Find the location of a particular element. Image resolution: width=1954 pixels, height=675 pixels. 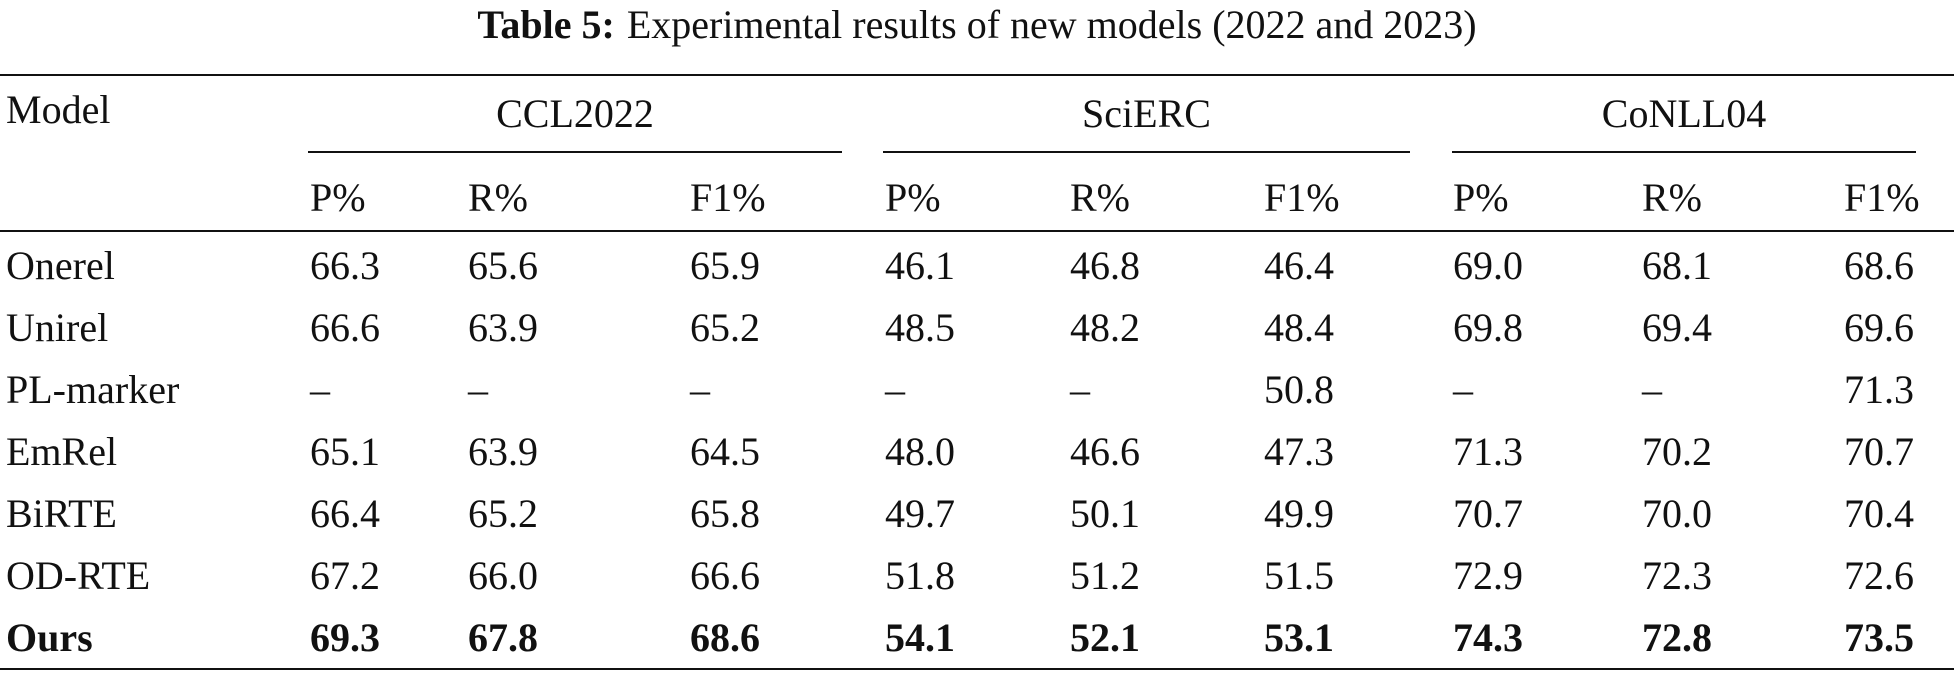

table-caption-label: Table 5: is located at coordinates (546, 24).